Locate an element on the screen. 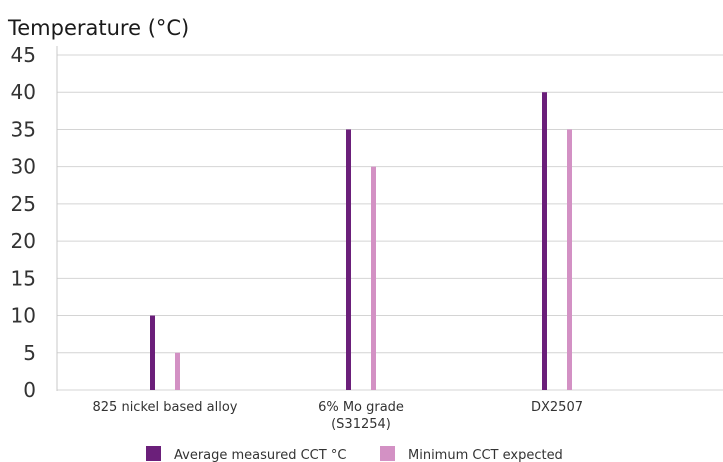  y-tick-label: 20 is located at coordinates (23, 241).